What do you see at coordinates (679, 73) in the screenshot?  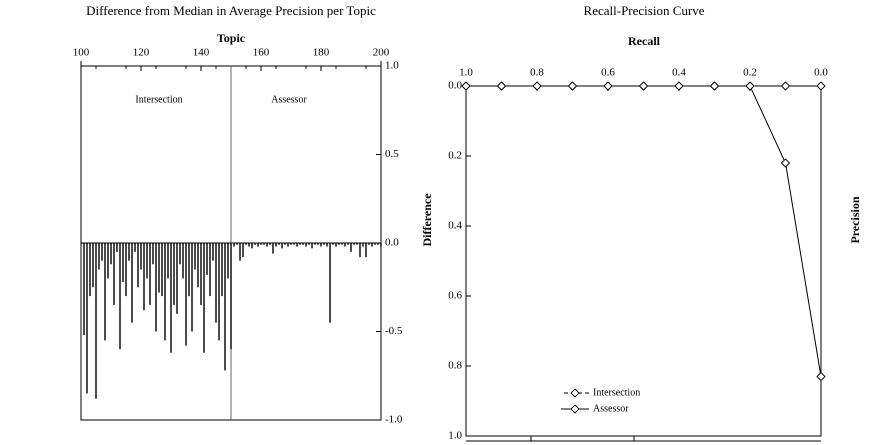 I see `rp-x-tick-label: 0.4` at bounding box center [679, 73].